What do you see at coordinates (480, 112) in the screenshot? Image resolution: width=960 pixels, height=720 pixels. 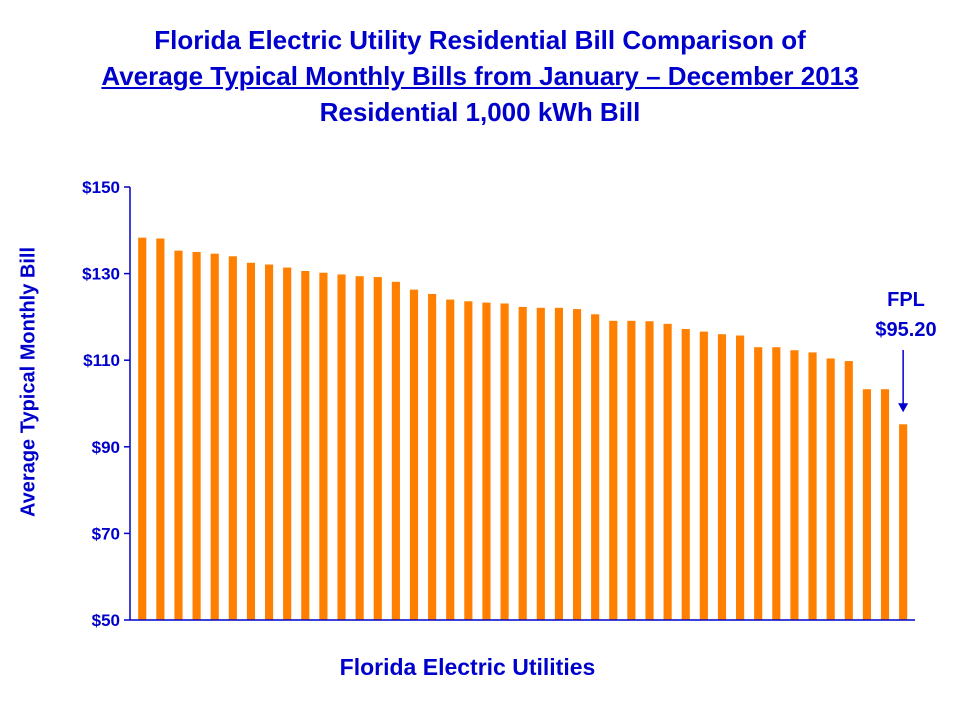 I see `title-line-3: Residential 1,000 kWh Bill` at bounding box center [480, 112].